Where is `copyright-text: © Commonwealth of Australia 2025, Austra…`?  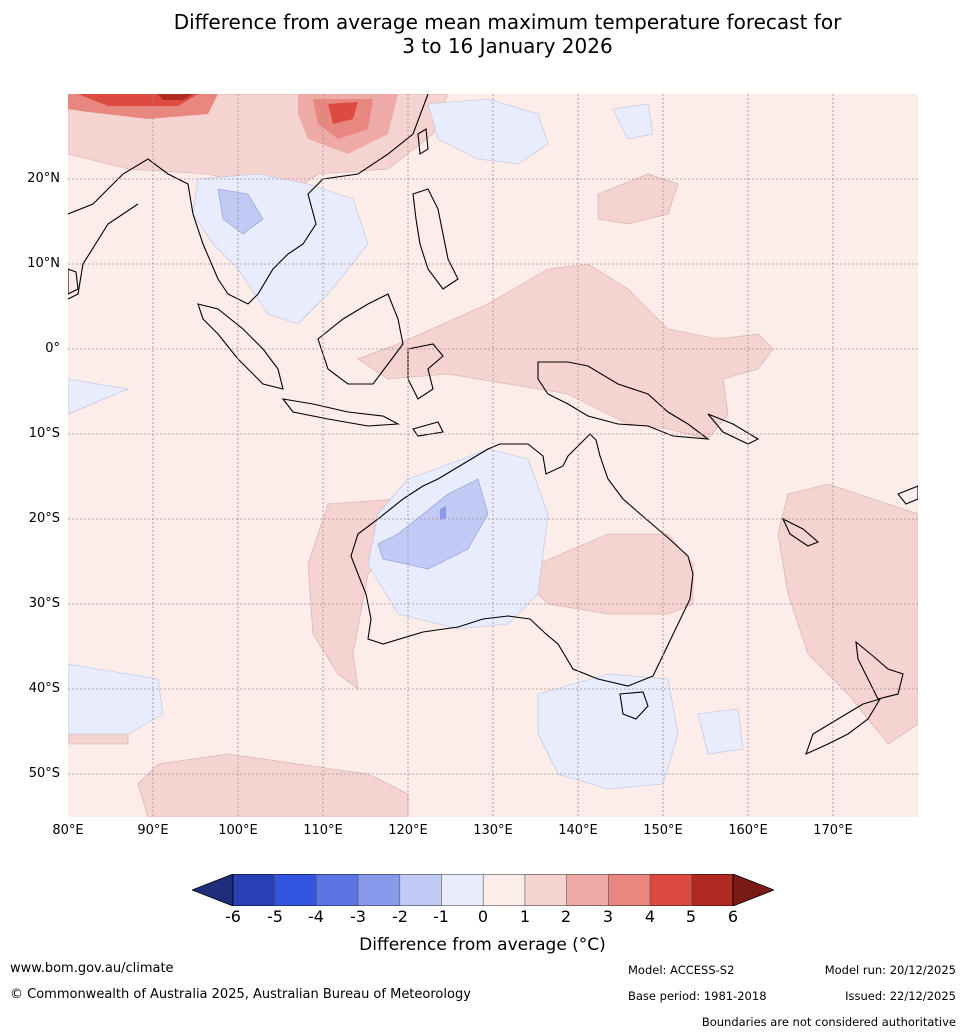 copyright-text: © Commonwealth of Australia 2025, Austra… is located at coordinates (240, 994).